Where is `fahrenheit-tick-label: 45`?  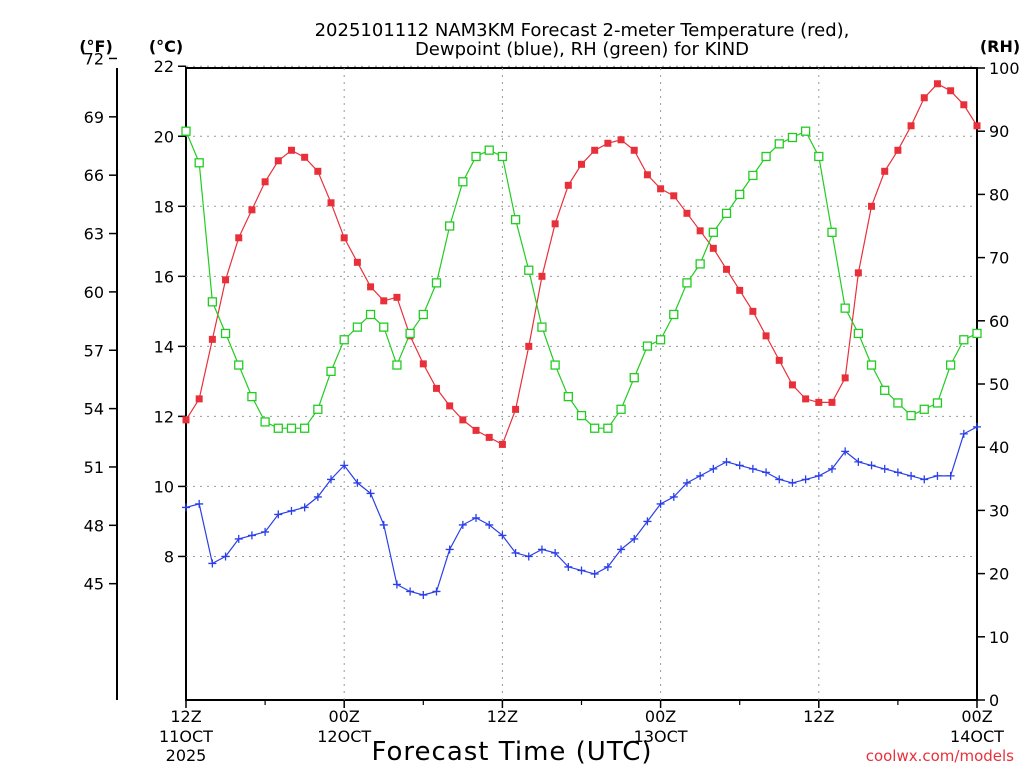 fahrenheit-tick-label: 45 is located at coordinates (94, 584).